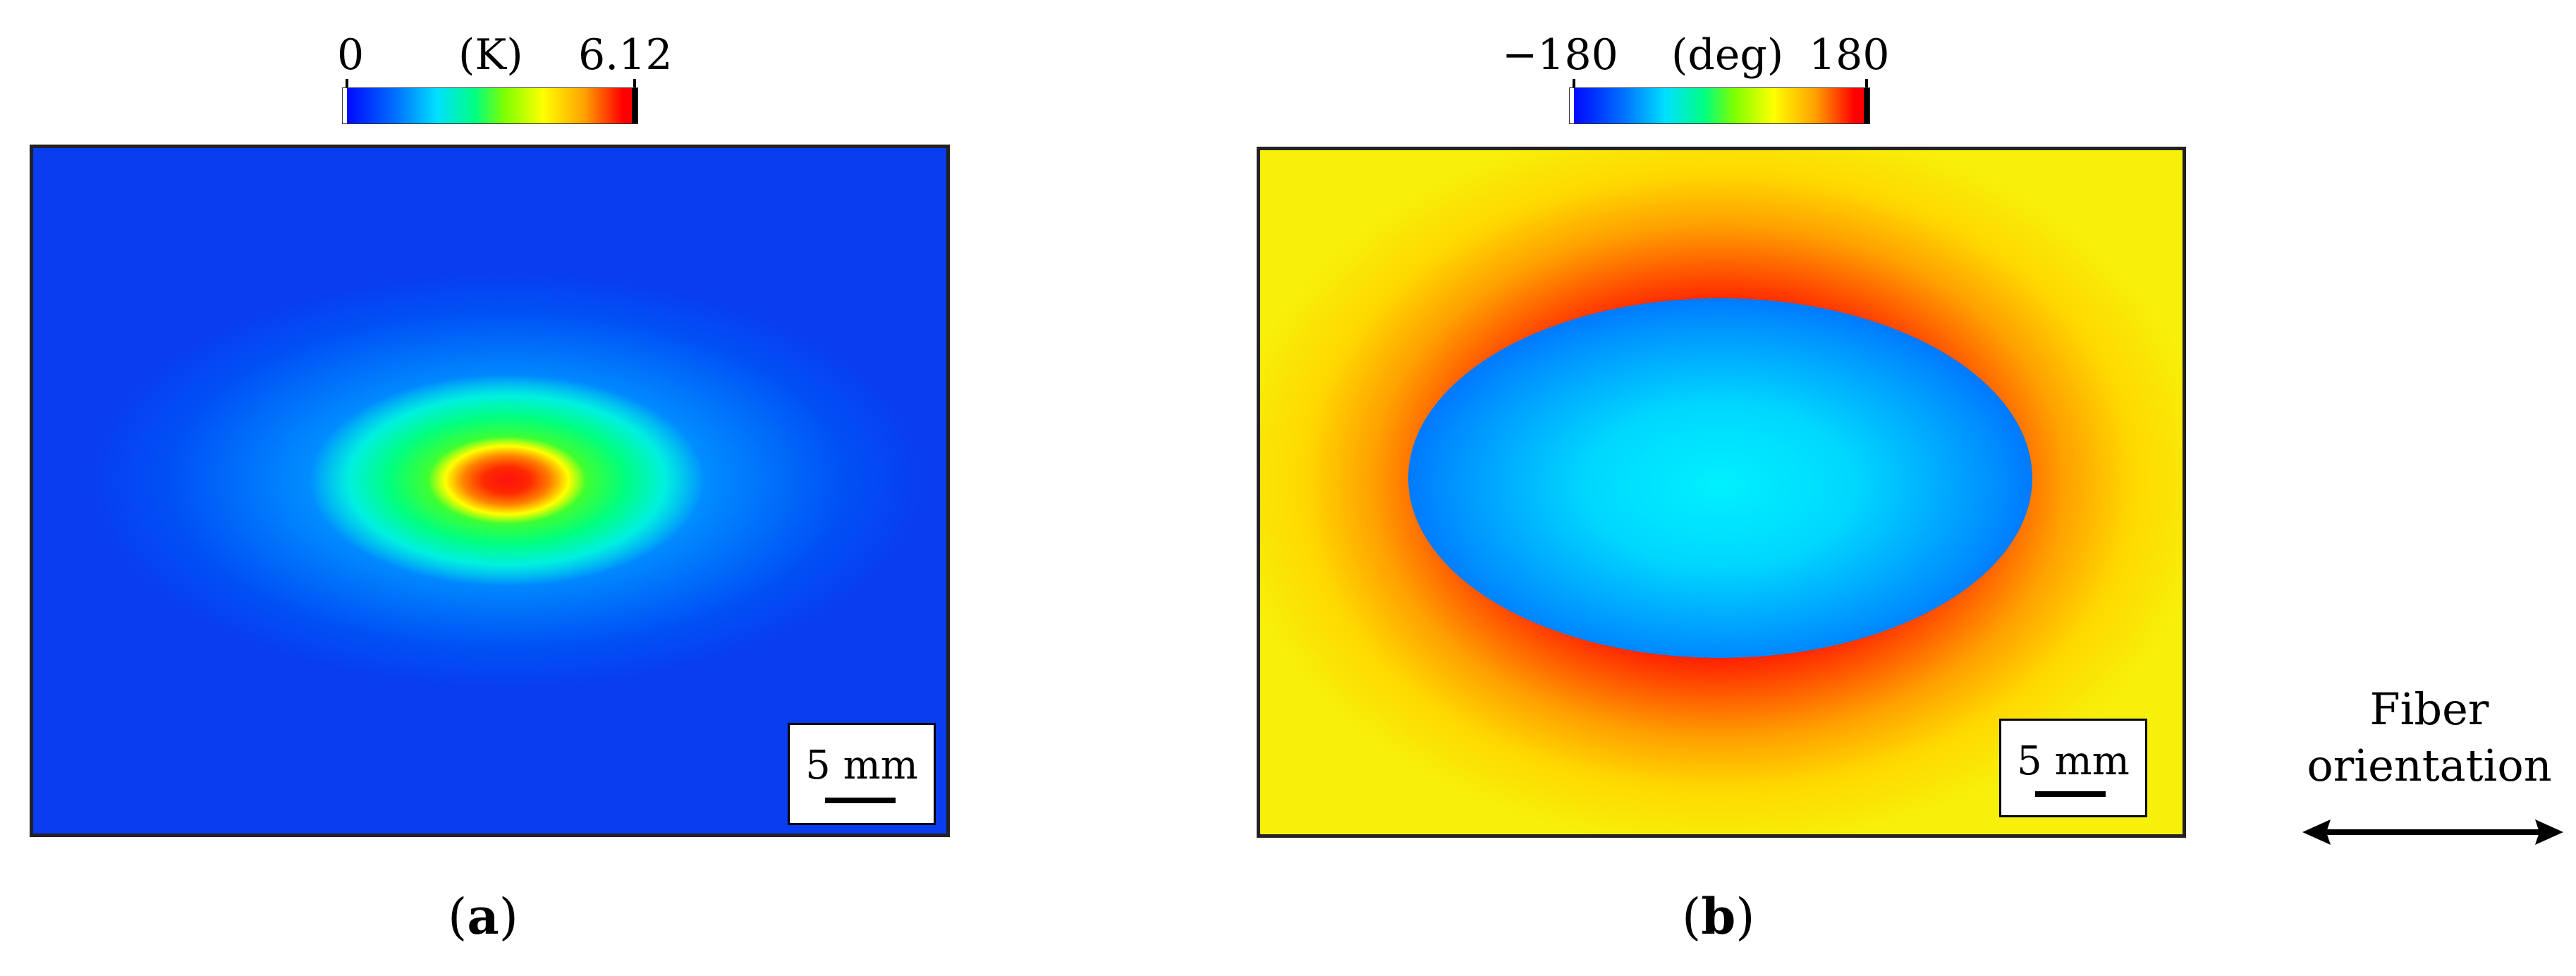 The image size is (2576, 976). I want to click on scale-box-b: 5 mm, so click(2073, 768).